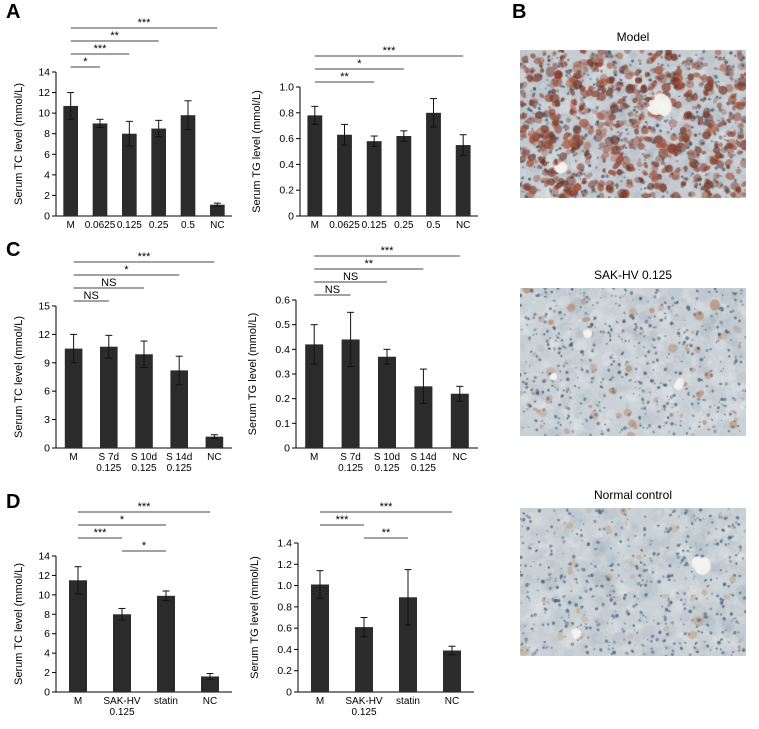 This screenshot has width=759, height=729. Describe the element at coordinates (284, 544) in the screenshot. I see `svg-text: 1.4` at that location.